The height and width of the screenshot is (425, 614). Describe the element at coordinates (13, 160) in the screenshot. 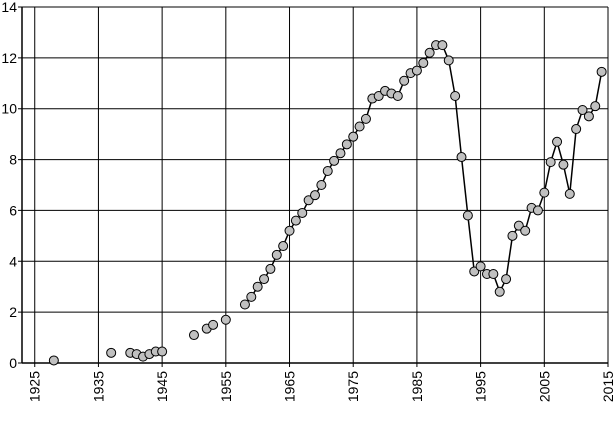

I see `y-tick-label: 8` at that location.